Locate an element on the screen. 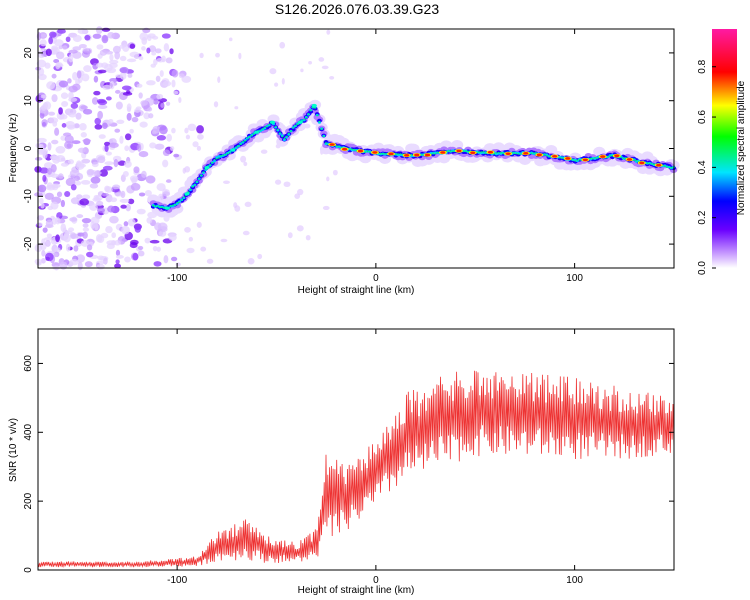 Image resolution: width=750 pixels, height=600 pixels. snr-x-tick-label: 0 is located at coordinates (376, 580).